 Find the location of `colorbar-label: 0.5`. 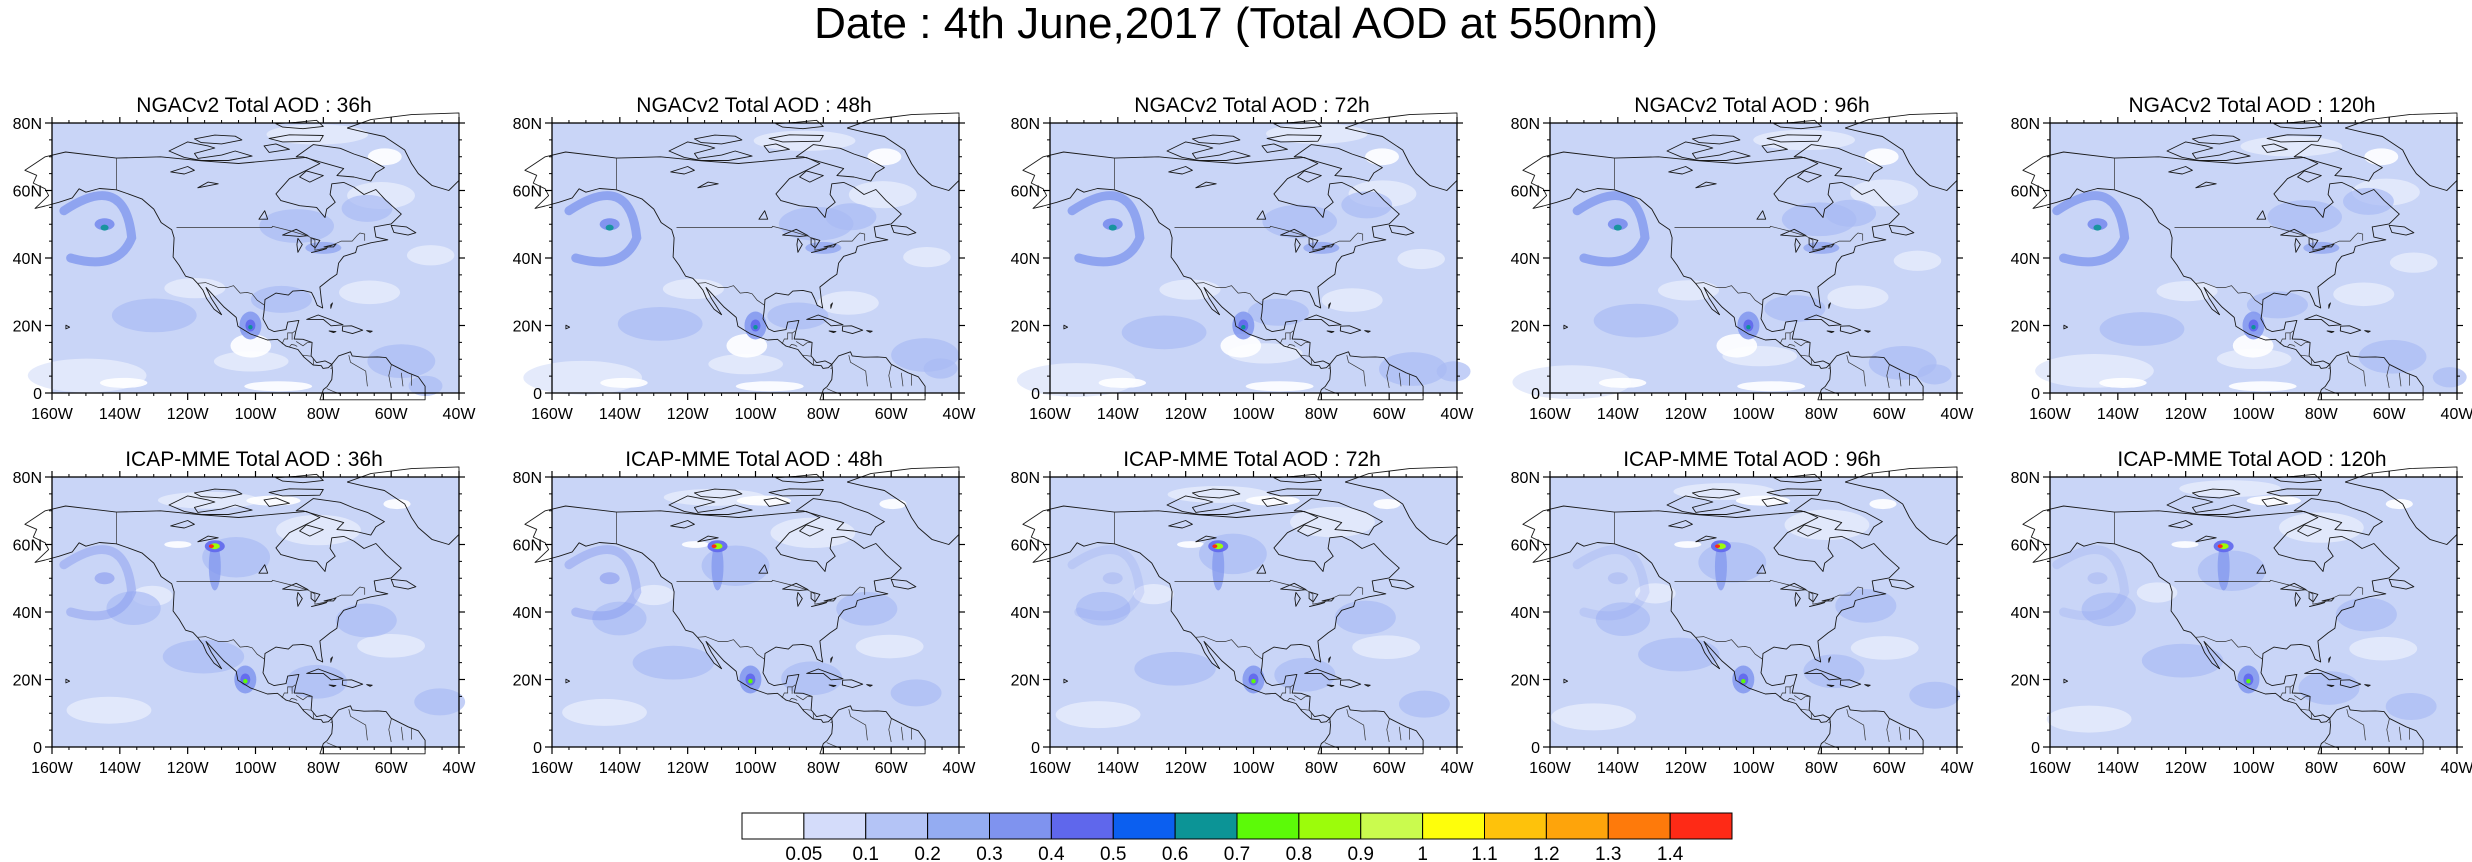

colorbar-label: 0.5 is located at coordinates (1113, 853).